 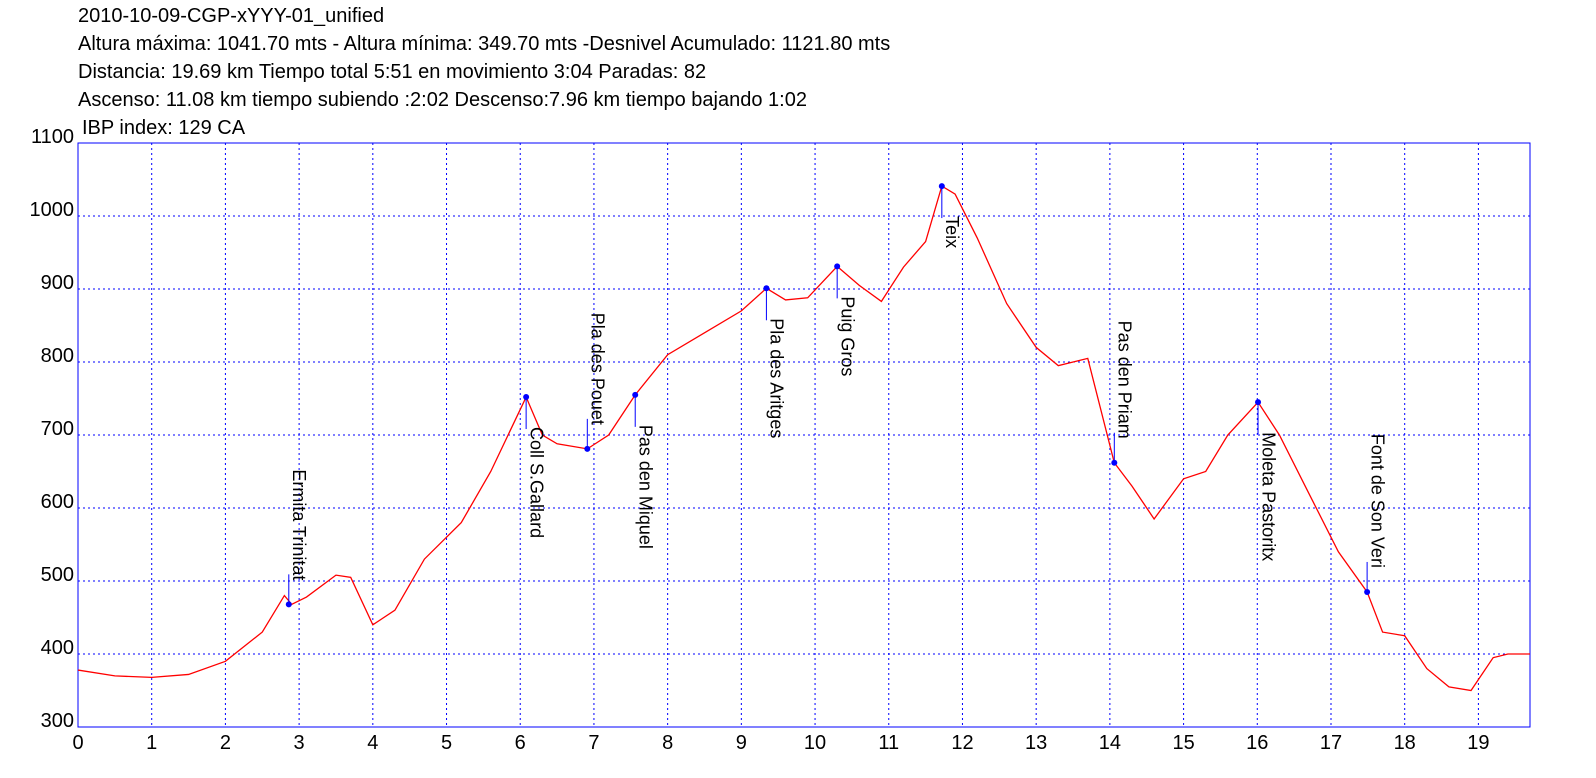 I want to click on waypoint-label: Teix, so click(x=952, y=232).